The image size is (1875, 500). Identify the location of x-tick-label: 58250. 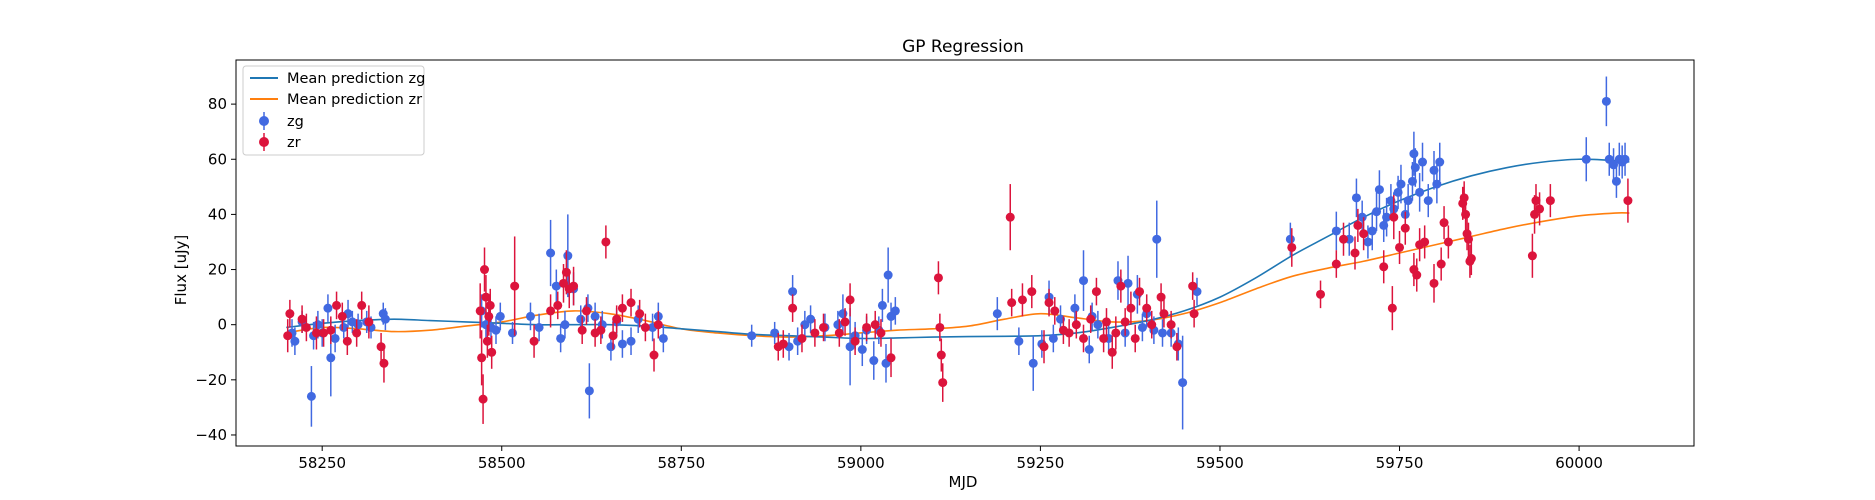
(322, 463).